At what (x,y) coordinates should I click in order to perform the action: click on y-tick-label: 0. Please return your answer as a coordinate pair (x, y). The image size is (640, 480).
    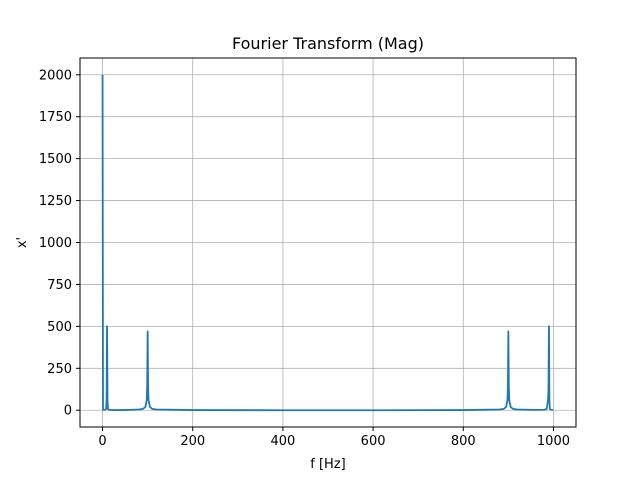
    Looking at the image, I should click on (68, 411).